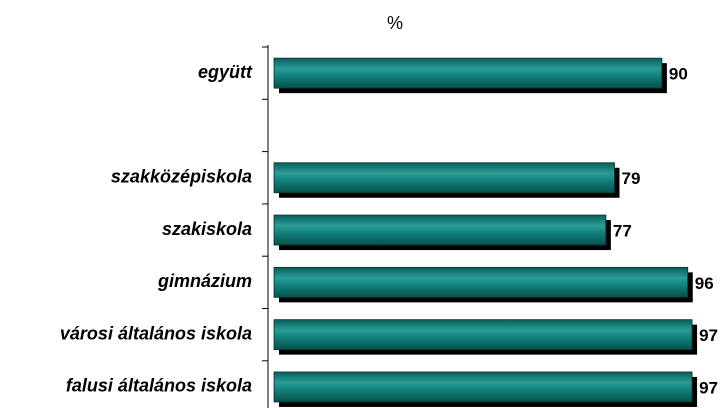 Image resolution: width=726 pixels, height=408 pixels. I want to click on value-label: 96, so click(704, 283).